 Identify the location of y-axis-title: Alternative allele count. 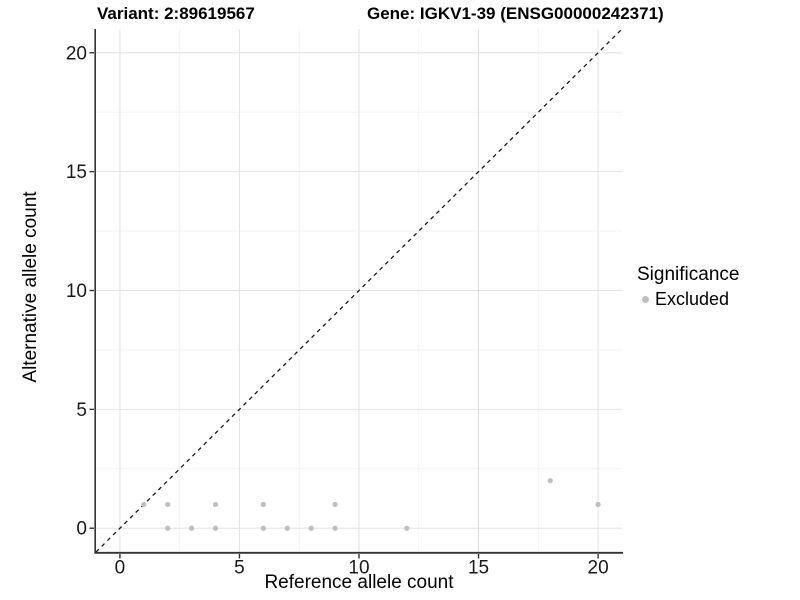
(30, 287).